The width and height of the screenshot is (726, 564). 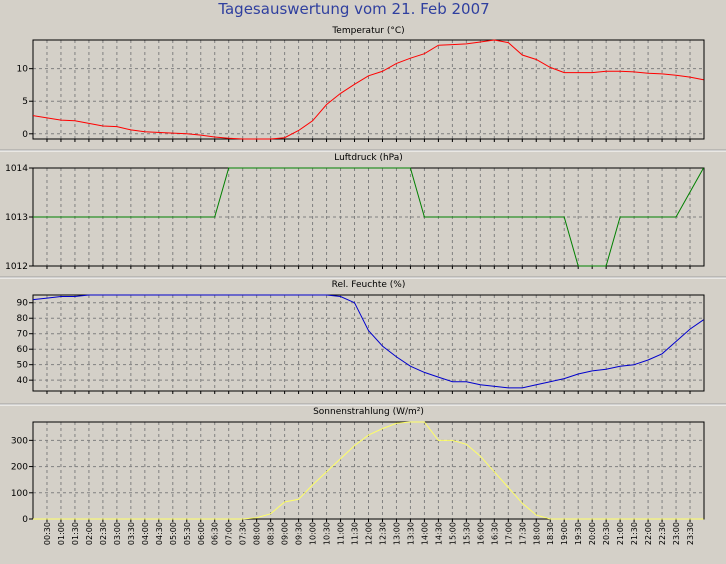 What do you see at coordinates (215, 533) in the screenshot?
I see `x-tick-label: 06:30` at bounding box center [215, 533].